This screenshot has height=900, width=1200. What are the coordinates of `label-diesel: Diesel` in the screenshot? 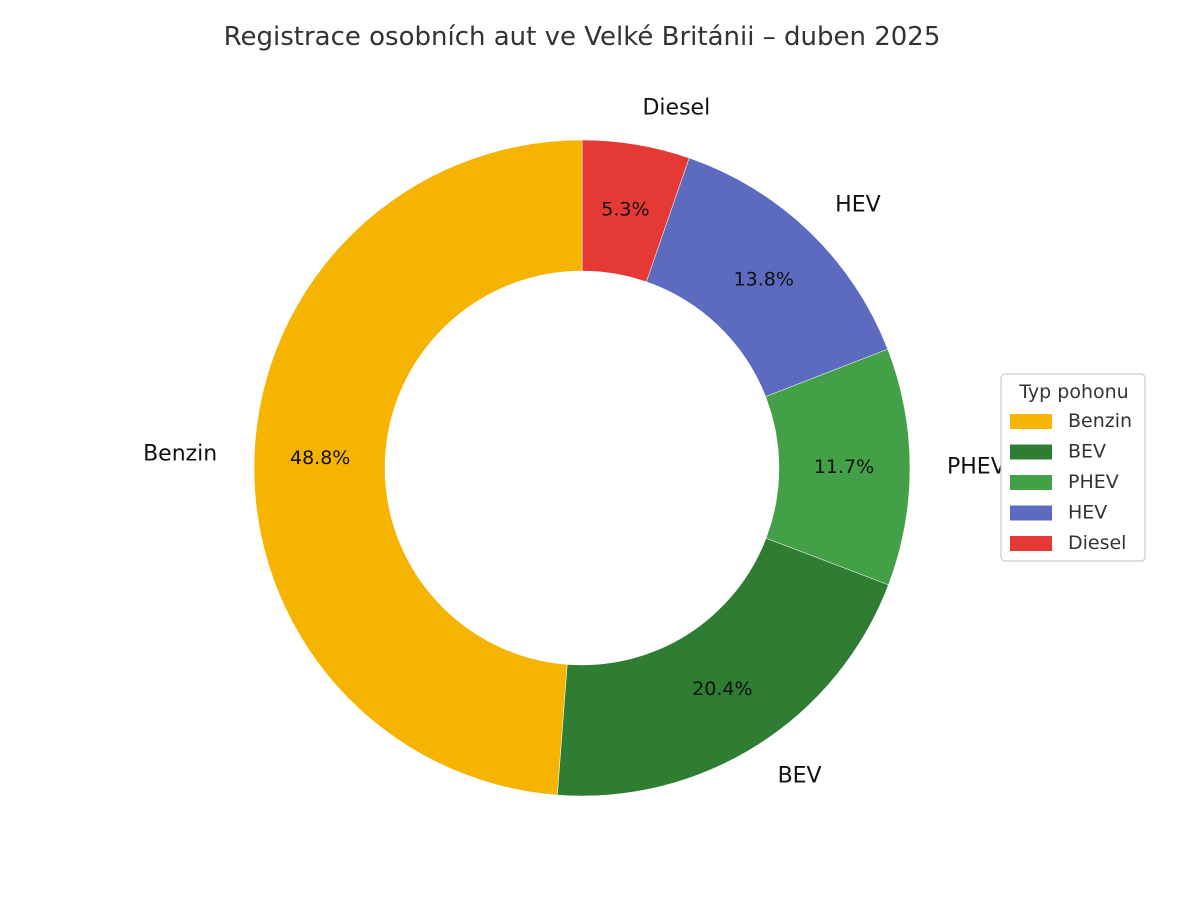 It's located at (676, 108).